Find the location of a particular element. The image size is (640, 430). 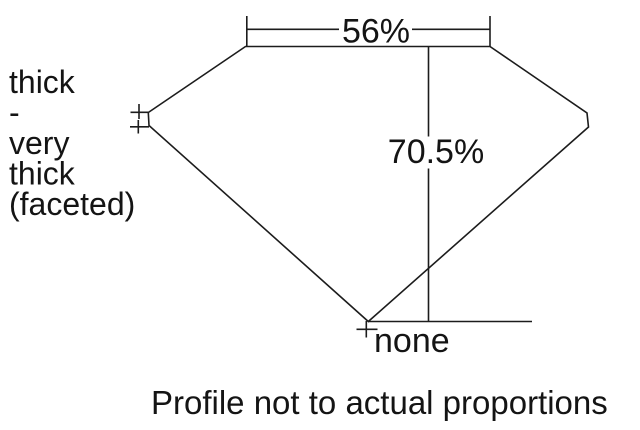

girdle-label-line-5: (faceted) is located at coordinates (72, 204).